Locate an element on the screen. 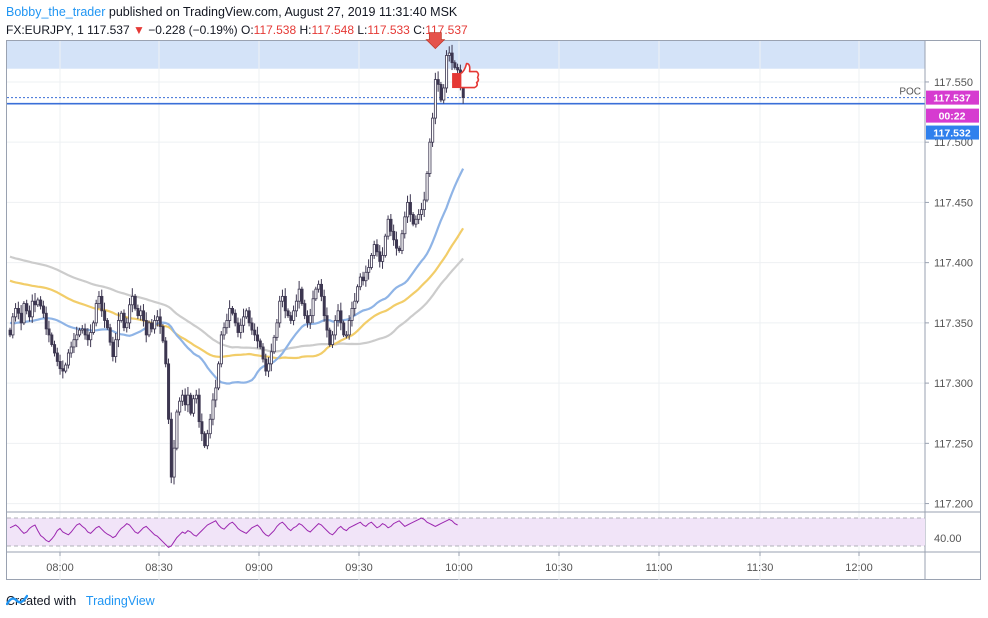 Image resolution: width=988 pixels, height=618 pixels. poc-price-label-bg is located at coordinates (952, 132).